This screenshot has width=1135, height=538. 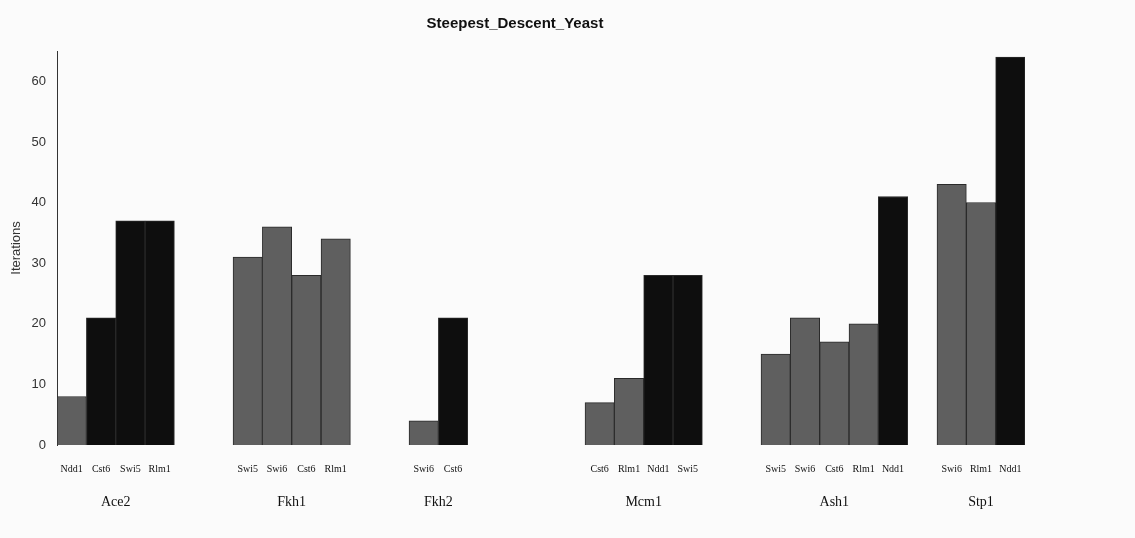 I want to click on y-axis-title: Iterations, so click(x=16, y=247).